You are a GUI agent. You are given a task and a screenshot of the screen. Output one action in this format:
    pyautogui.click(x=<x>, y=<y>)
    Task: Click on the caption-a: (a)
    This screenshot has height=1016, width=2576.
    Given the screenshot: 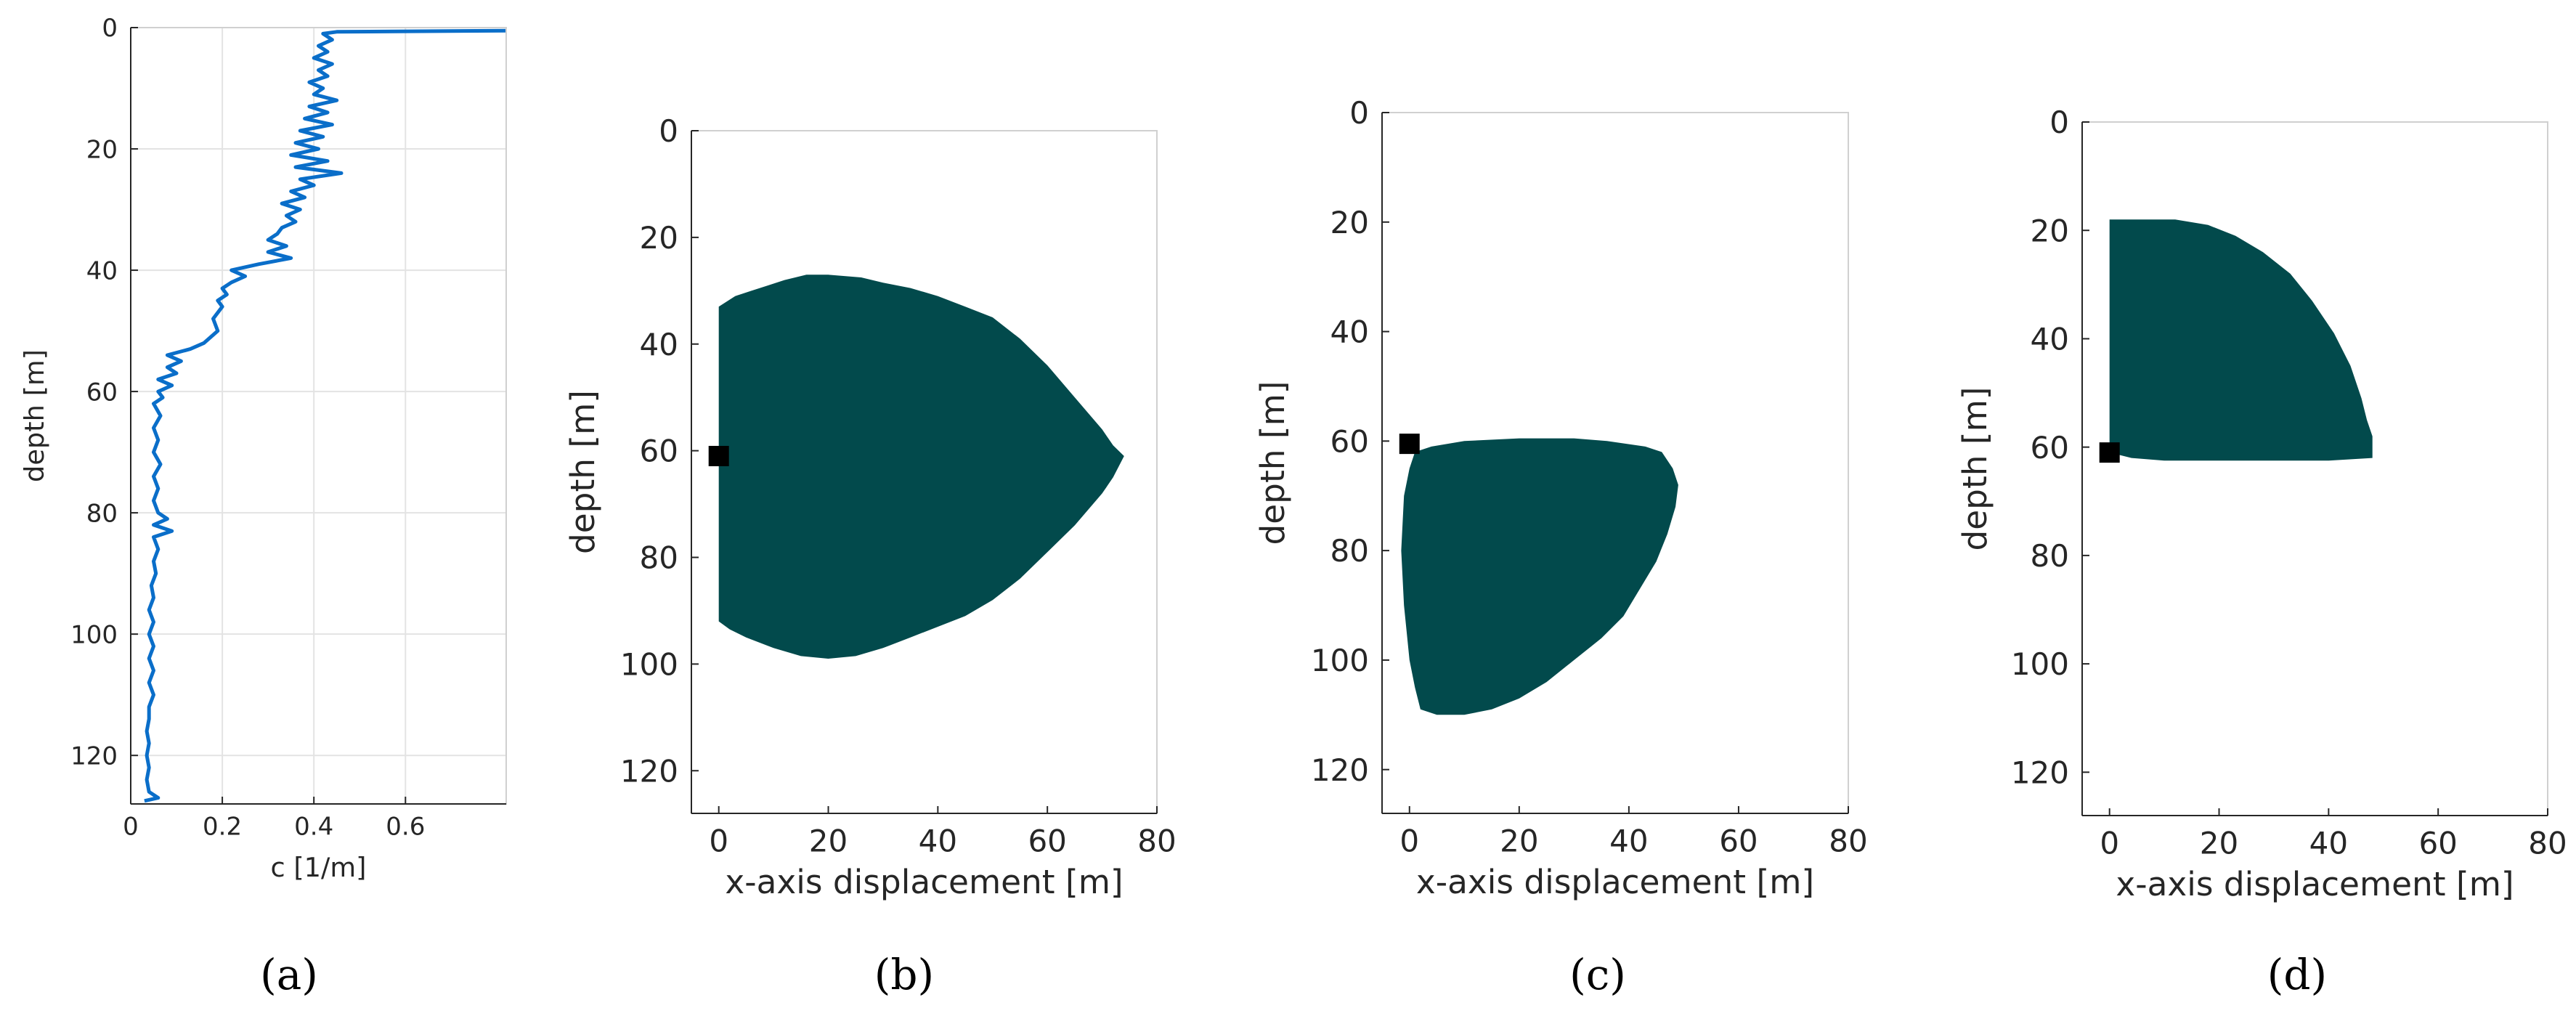 What is the action you would take?
    pyautogui.click(x=289, y=975)
    